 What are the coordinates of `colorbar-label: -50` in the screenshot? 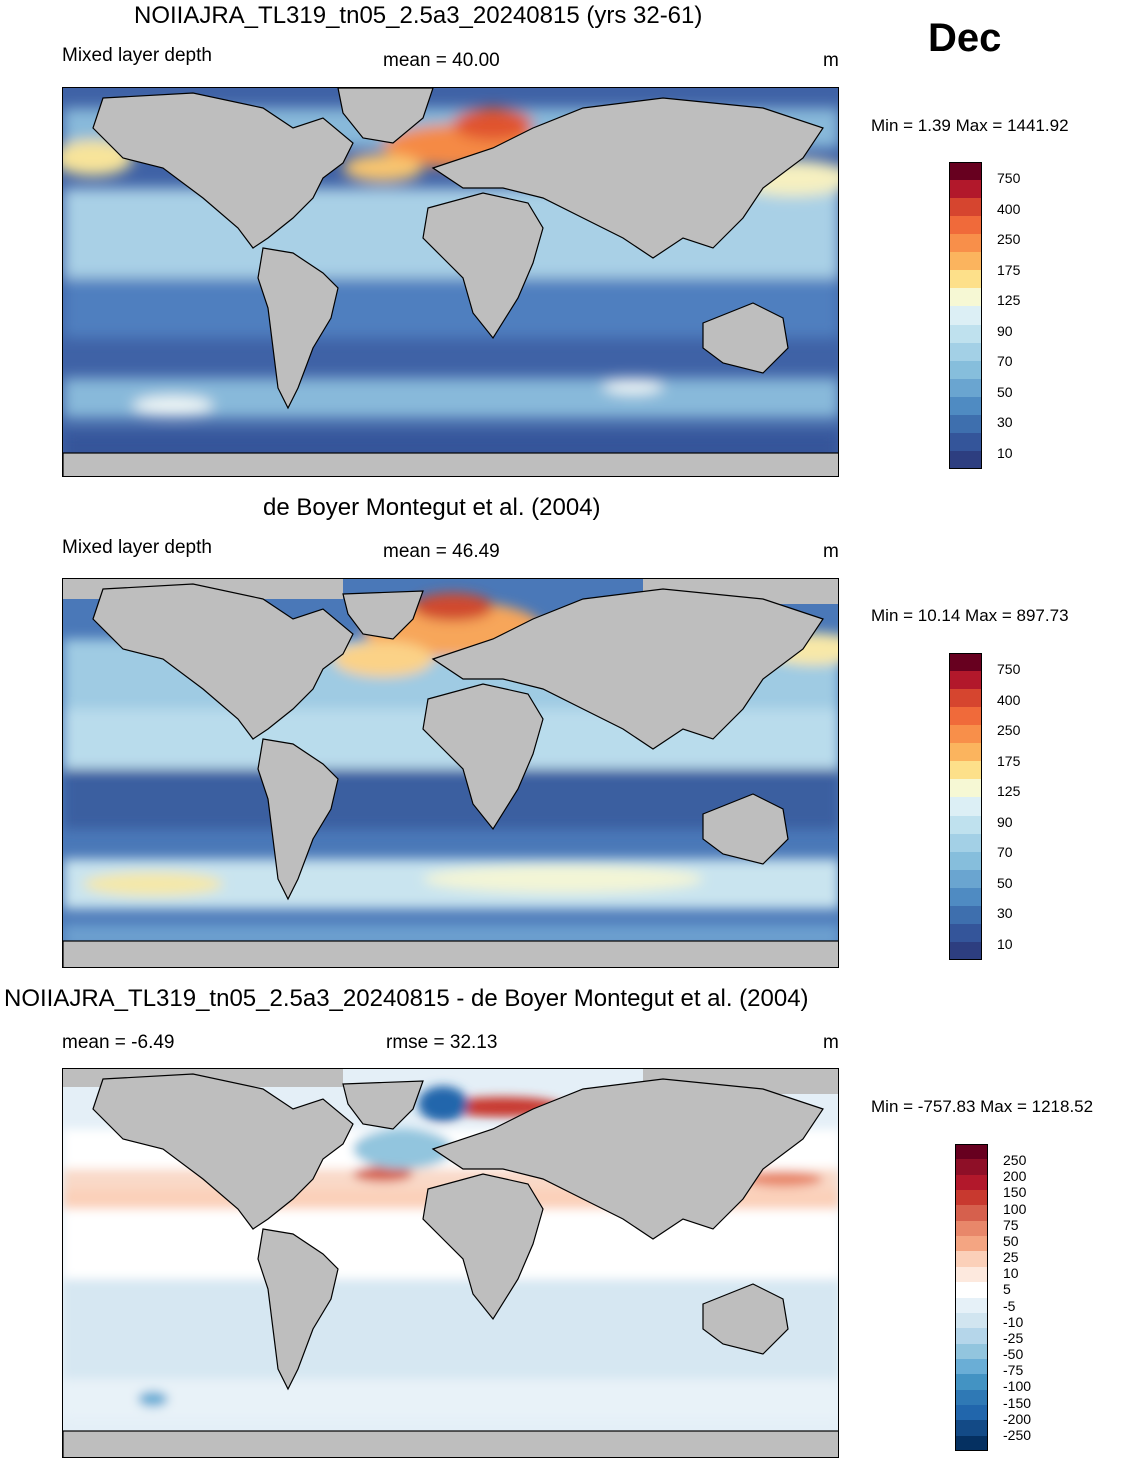 It's located at (1013, 1354).